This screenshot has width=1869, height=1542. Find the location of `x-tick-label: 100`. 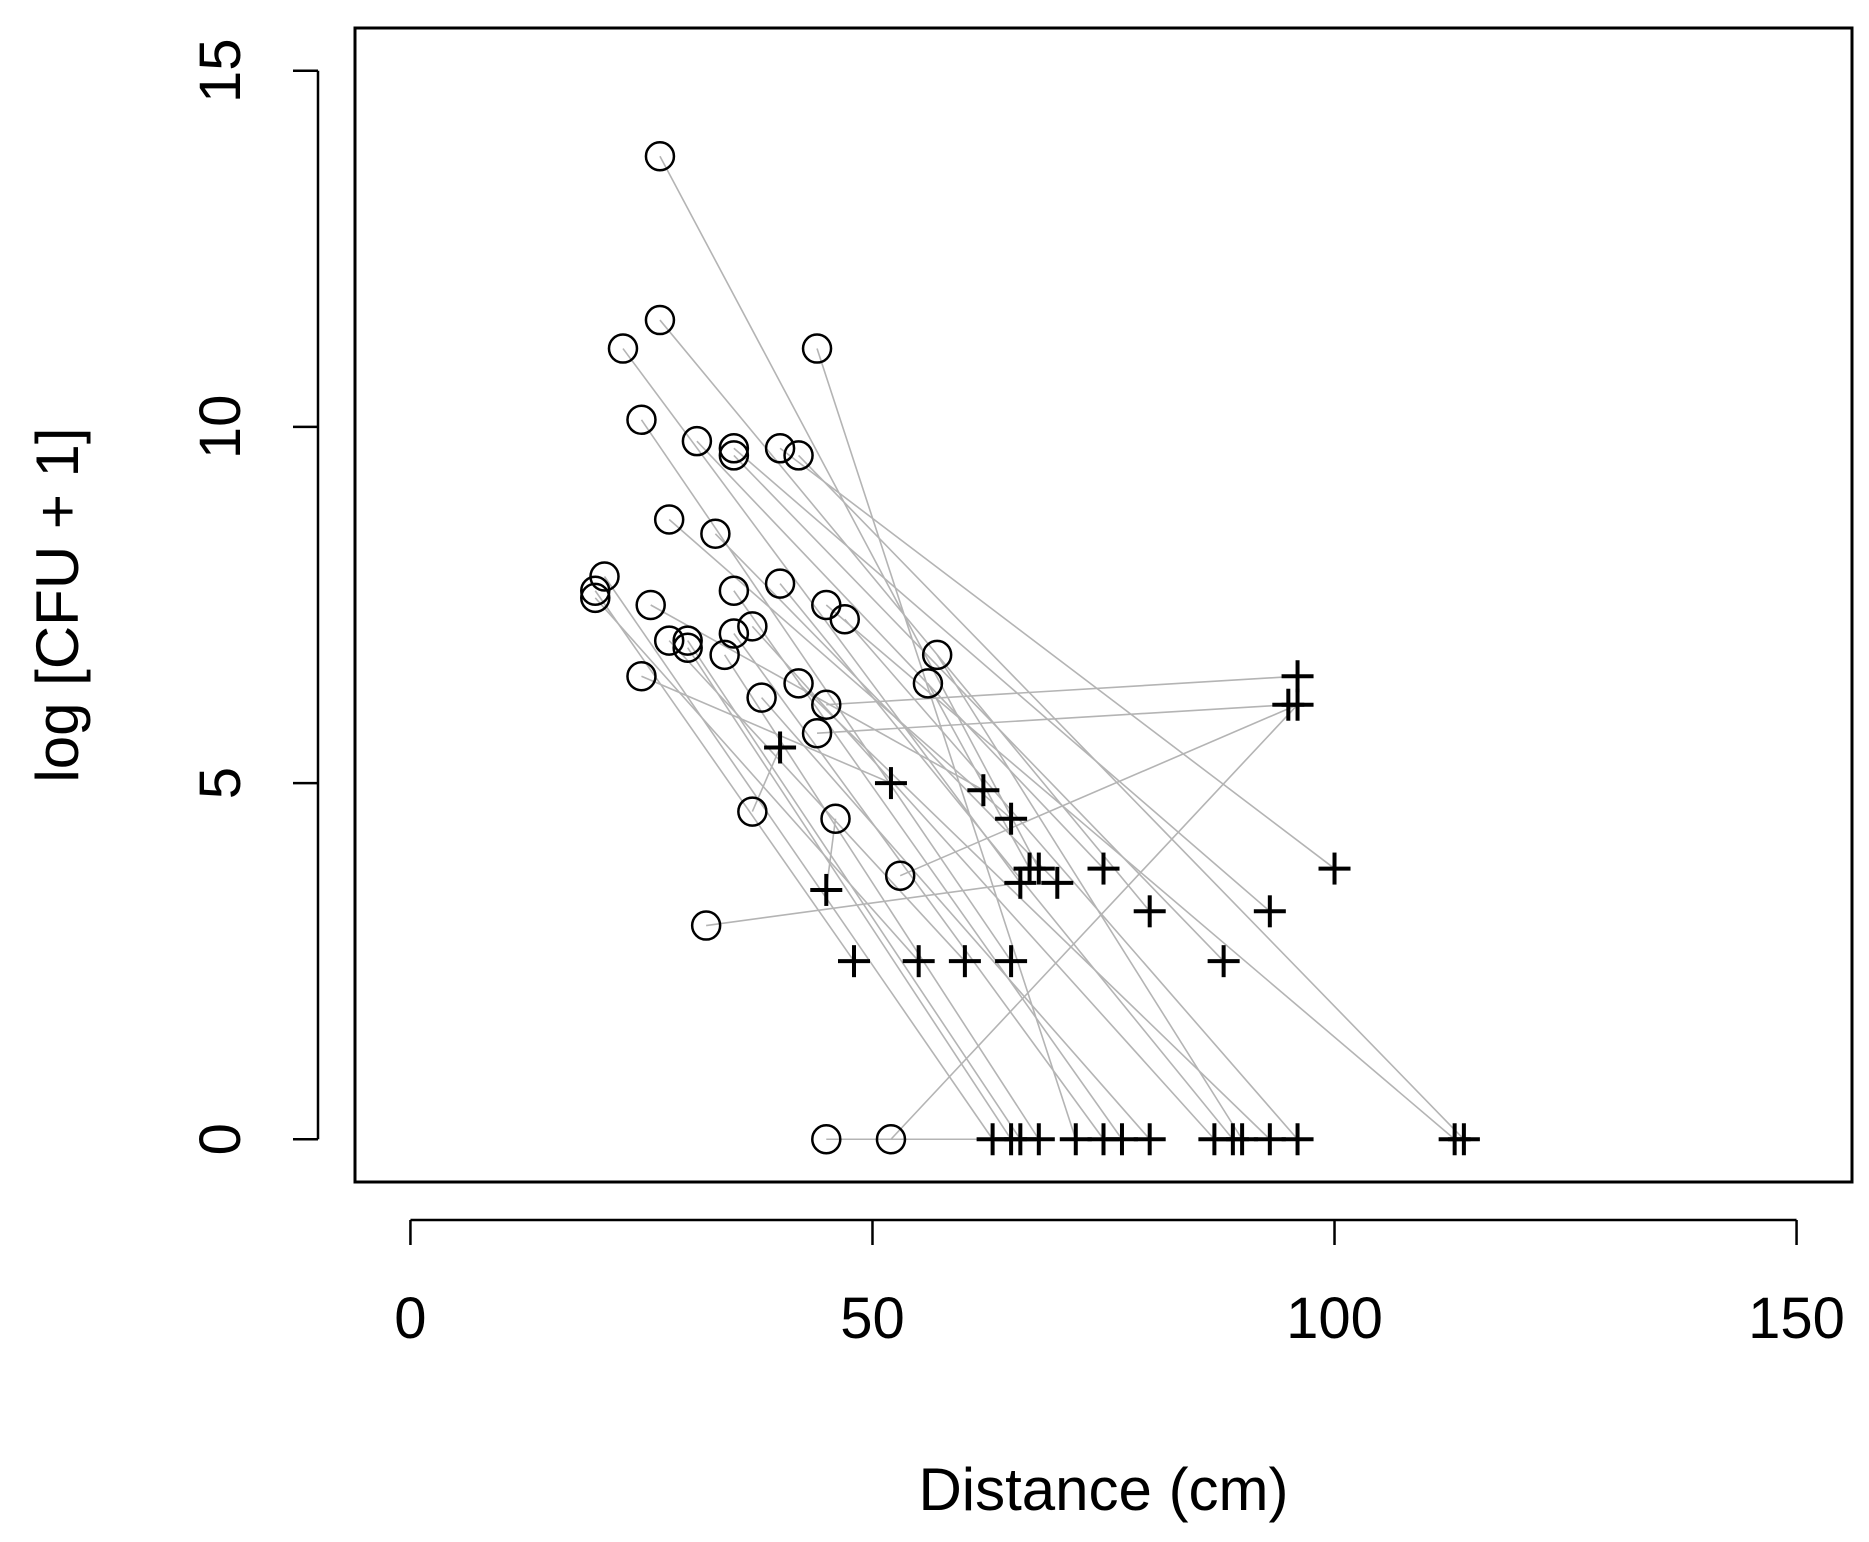

x-tick-label: 100 is located at coordinates (1334, 1318).